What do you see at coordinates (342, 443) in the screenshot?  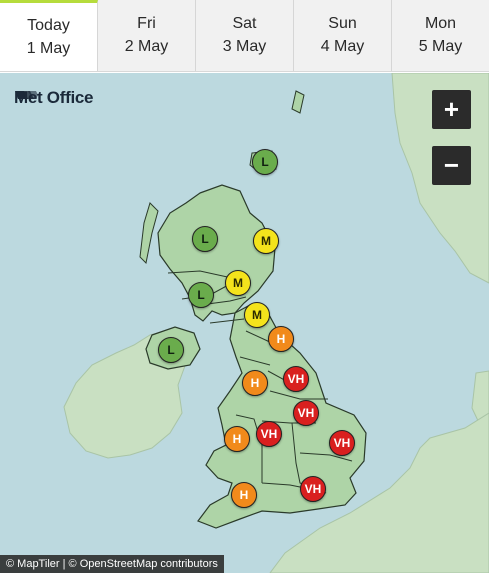 I see `pollen-marker-east-of-england: VH` at bounding box center [342, 443].